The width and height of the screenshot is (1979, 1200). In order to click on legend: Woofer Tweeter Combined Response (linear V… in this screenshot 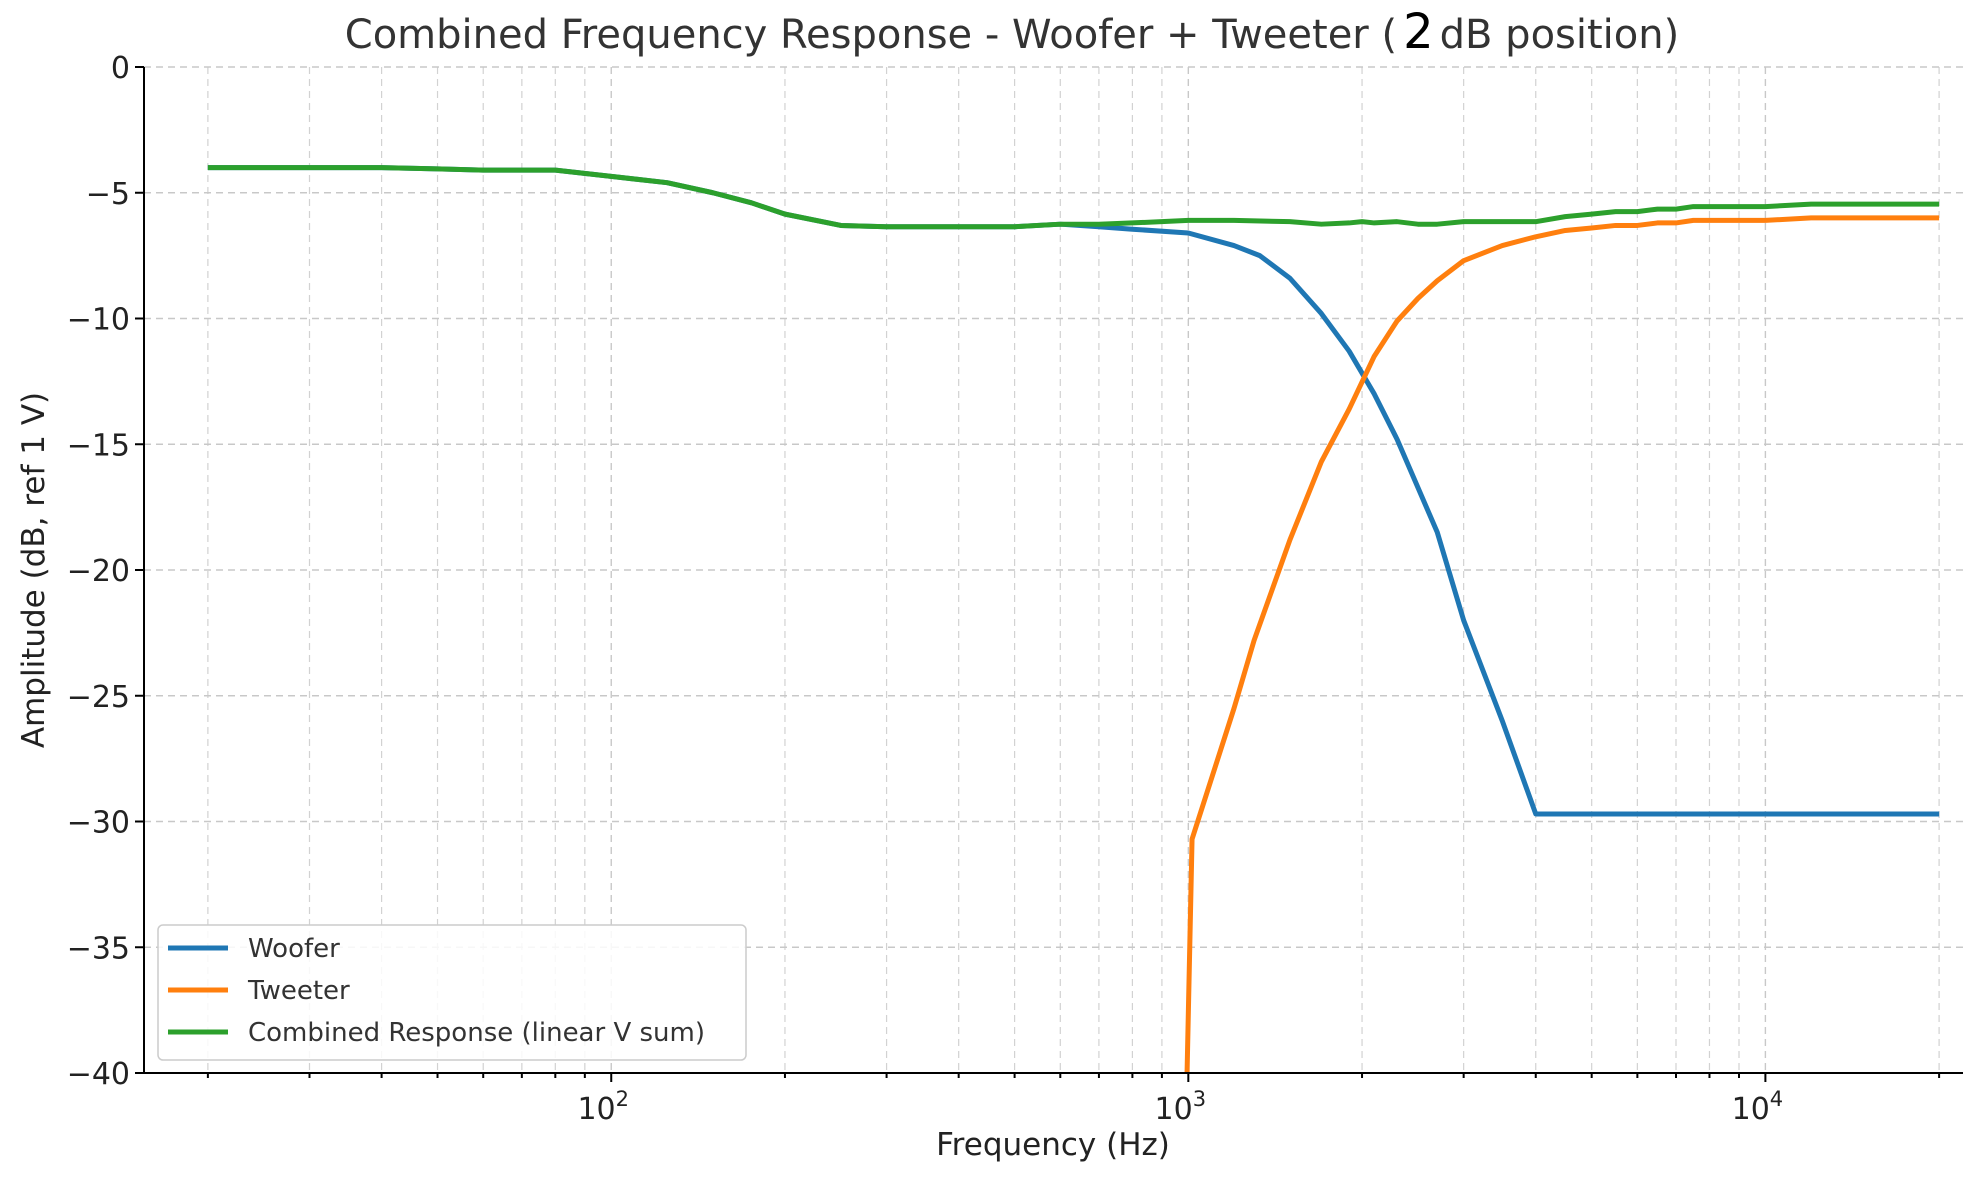, I will do `click(452, 992)`.